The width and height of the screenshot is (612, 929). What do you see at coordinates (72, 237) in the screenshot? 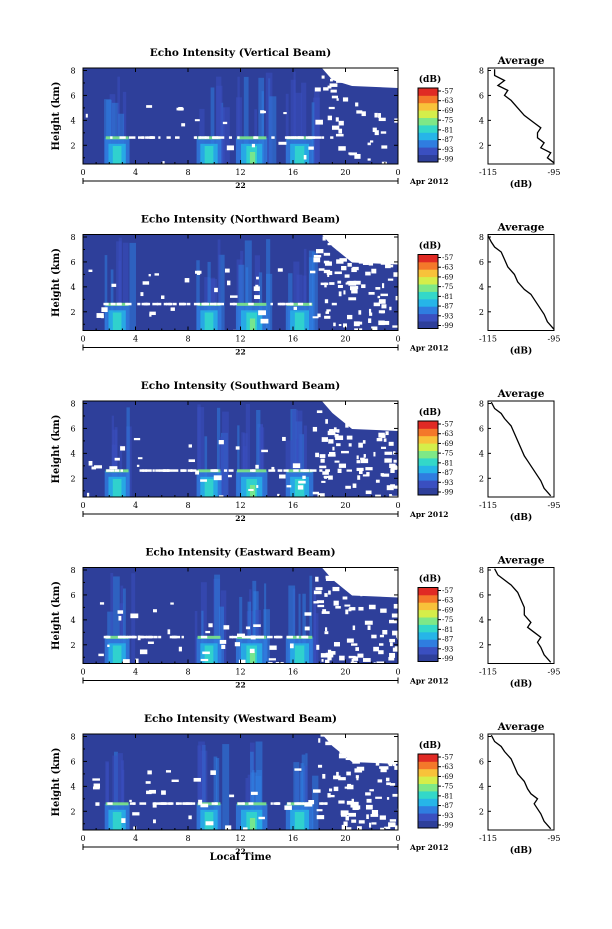
I see `y-tick-label: 8` at bounding box center [72, 237].